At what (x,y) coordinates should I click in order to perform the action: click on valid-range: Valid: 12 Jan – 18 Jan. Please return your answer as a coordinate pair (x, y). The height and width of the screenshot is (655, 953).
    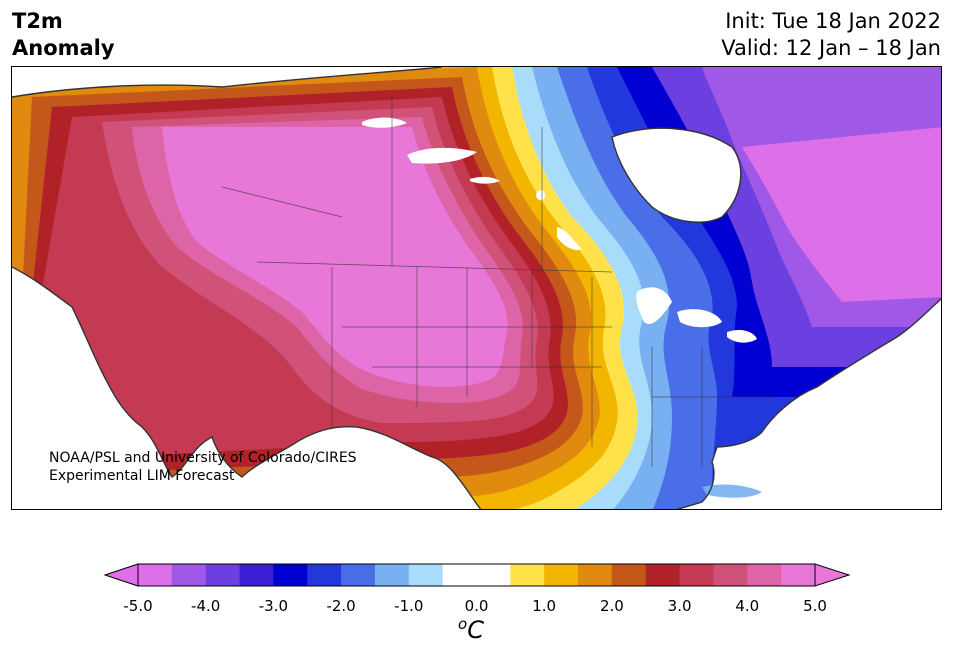
    Looking at the image, I should click on (831, 48).